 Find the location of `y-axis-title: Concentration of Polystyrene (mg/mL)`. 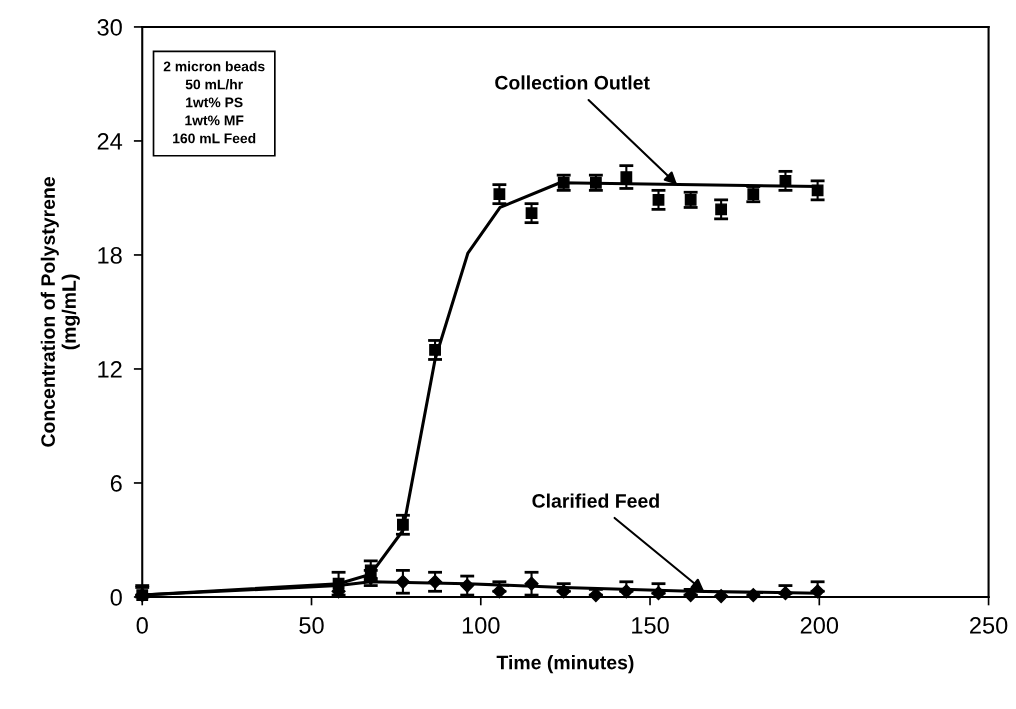

y-axis-title: Concentration of Polystyrene (mg/mL) is located at coordinates (60, 312).